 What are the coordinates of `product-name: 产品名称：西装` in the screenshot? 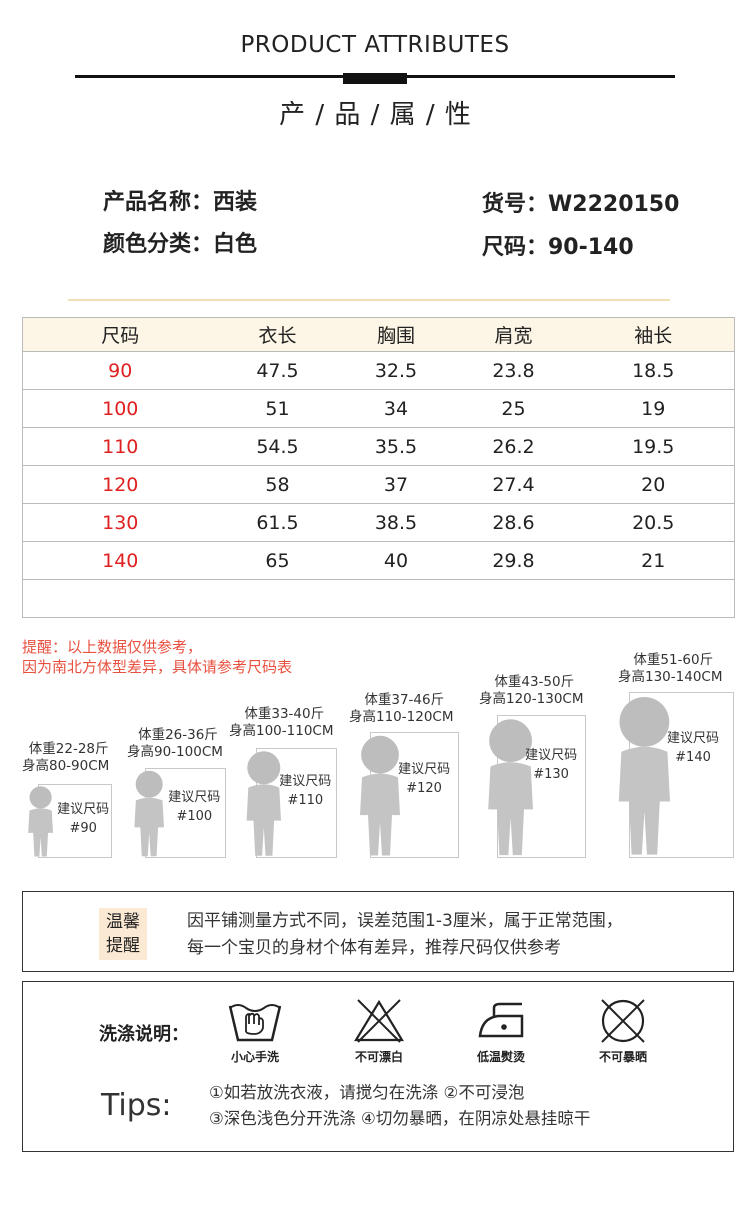 It's located at (180, 202).